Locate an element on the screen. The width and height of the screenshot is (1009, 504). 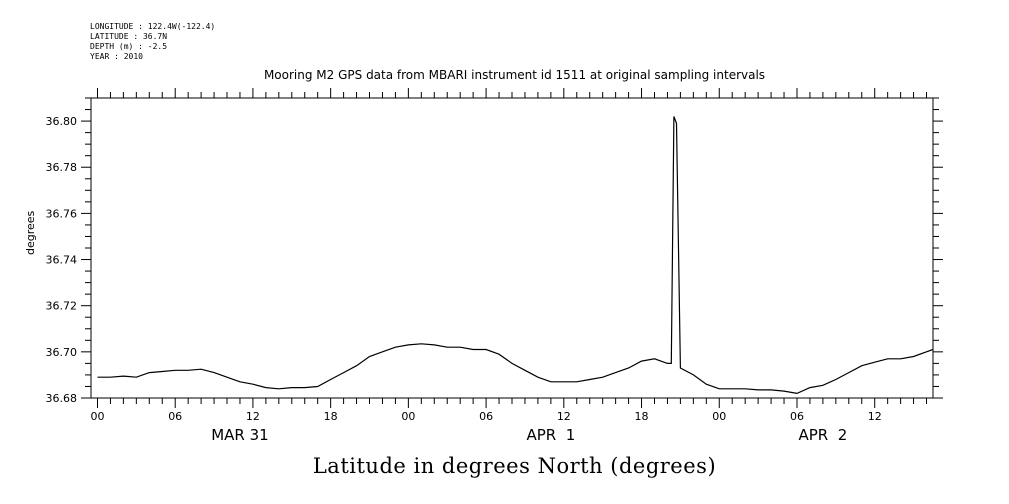
date-label: APR 2 is located at coordinates (822, 435).